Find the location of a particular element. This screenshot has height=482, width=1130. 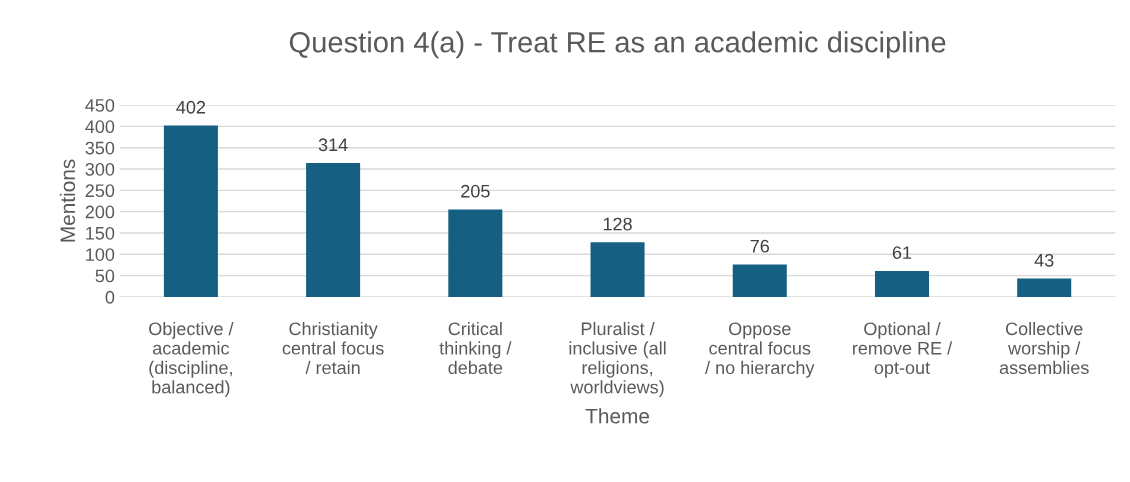

y-axis-title: Mentions is located at coordinates (67, 200).